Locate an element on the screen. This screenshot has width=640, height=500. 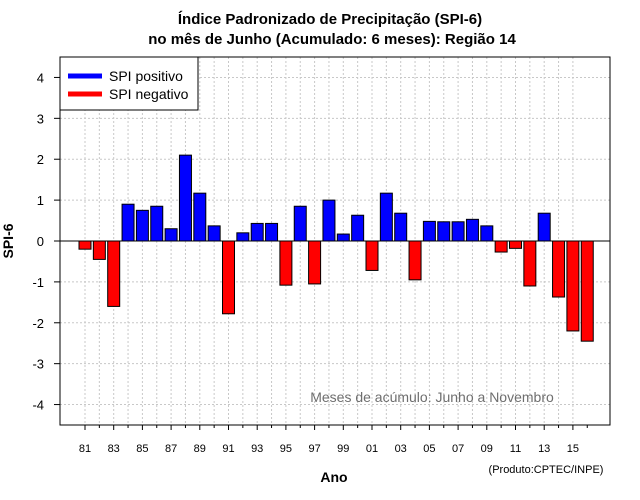
y-tick-label: -2 is located at coordinates (38, 323).